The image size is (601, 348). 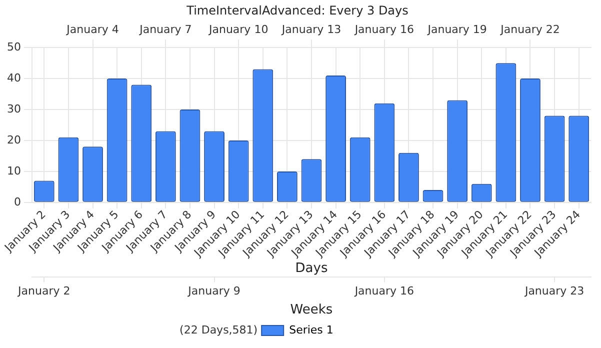 What do you see at coordinates (17, 201) in the screenshot?
I see `y-tick-label: 0` at bounding box center [17, 201].